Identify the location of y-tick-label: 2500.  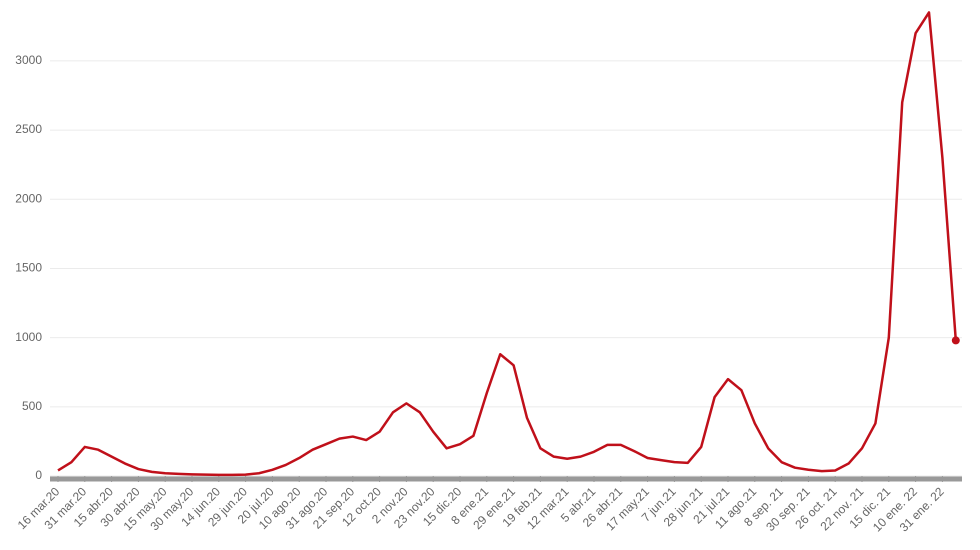
(28, 129).